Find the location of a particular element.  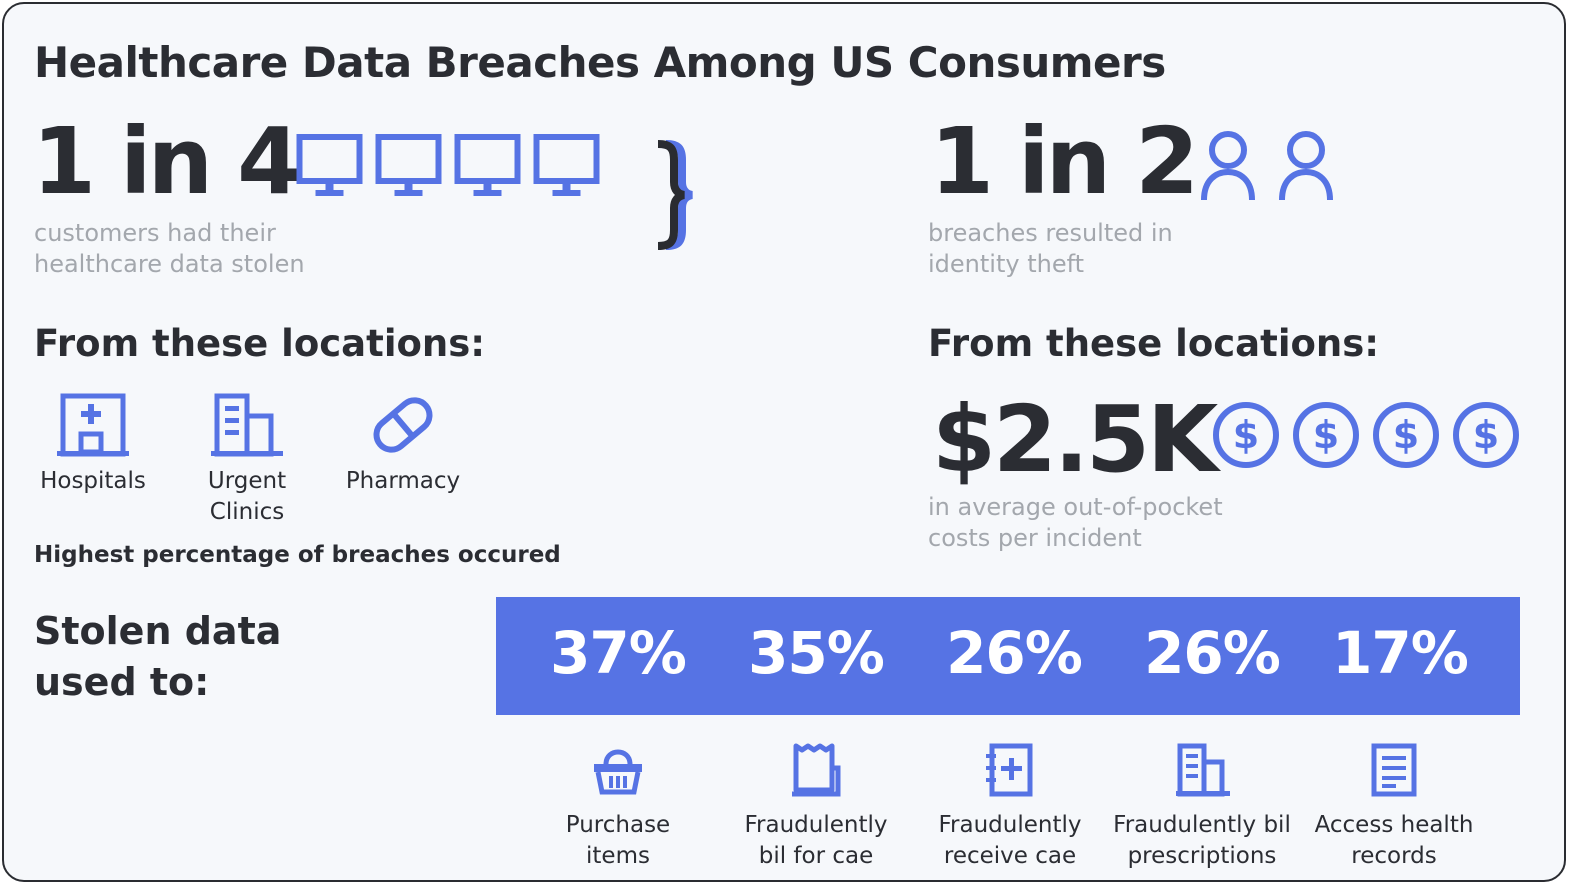

percentage-band: 37% 35% 26% 26% 17% is located at coordinates (1008, 656).